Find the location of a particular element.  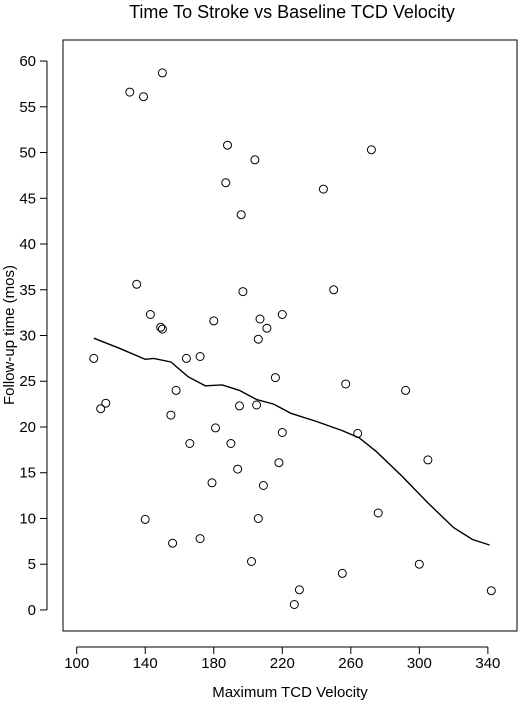

y-tick-label: 40 is located at coordinates (27, 244).